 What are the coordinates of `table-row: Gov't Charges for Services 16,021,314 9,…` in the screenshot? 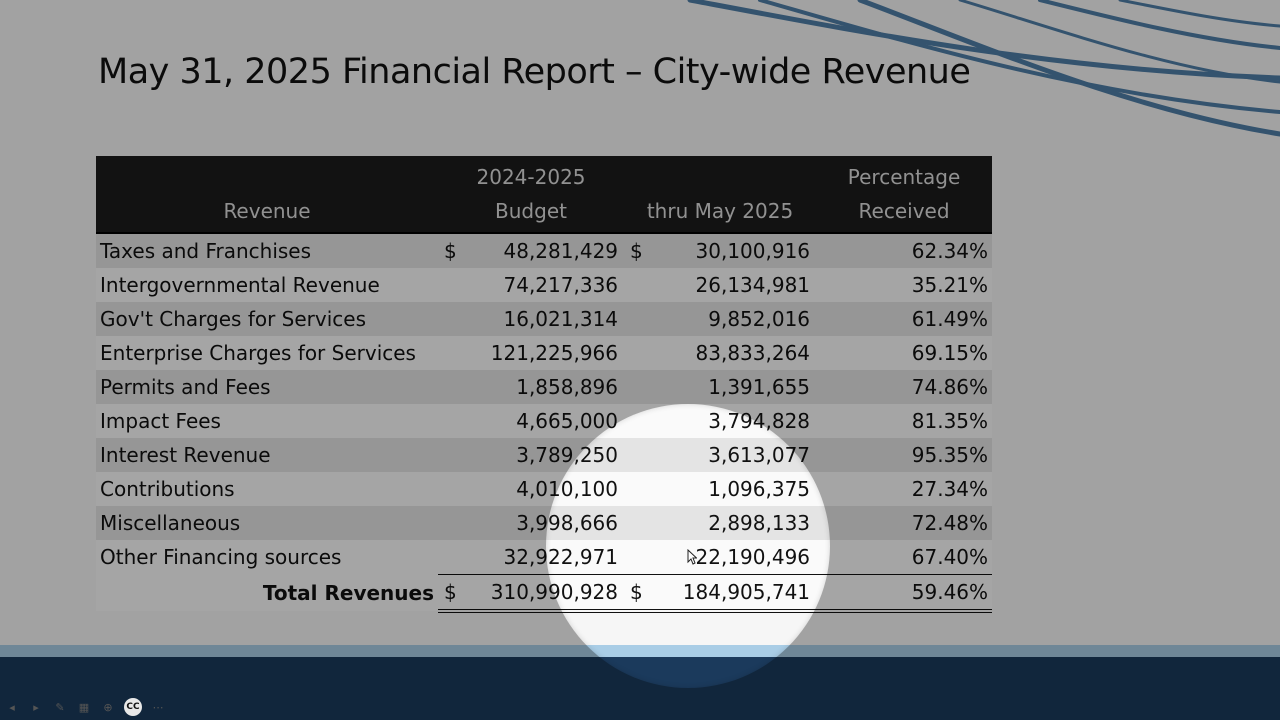 It's located at (544, 319).